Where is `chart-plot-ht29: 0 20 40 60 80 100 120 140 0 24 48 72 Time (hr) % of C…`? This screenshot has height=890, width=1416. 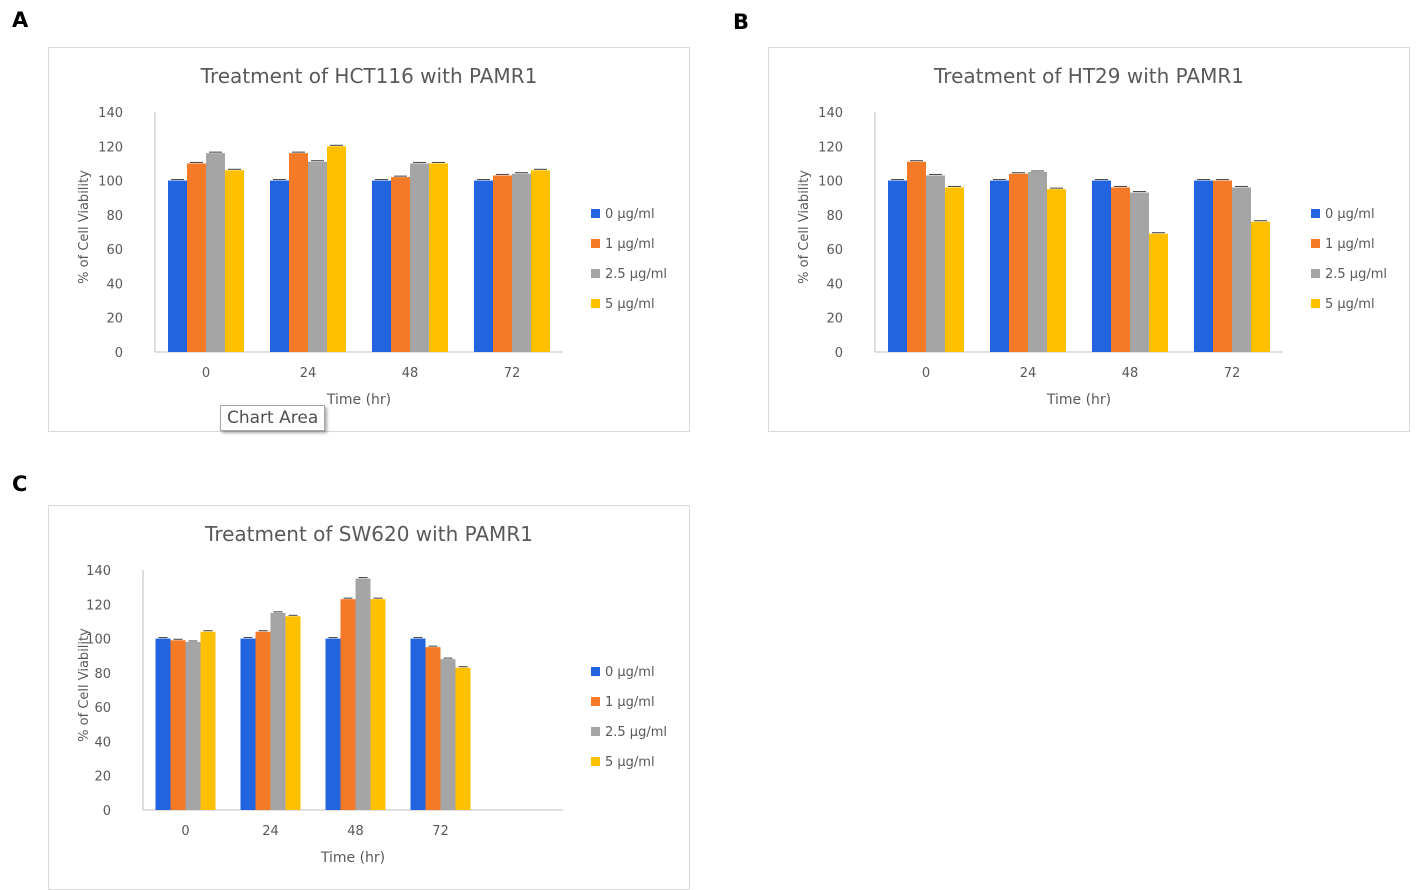
chart-plot-ht29: 0 20 40 60 80 100 120 140 0 24 48 72 Time (hr) % of C… is located at coordinates (1092, 257).